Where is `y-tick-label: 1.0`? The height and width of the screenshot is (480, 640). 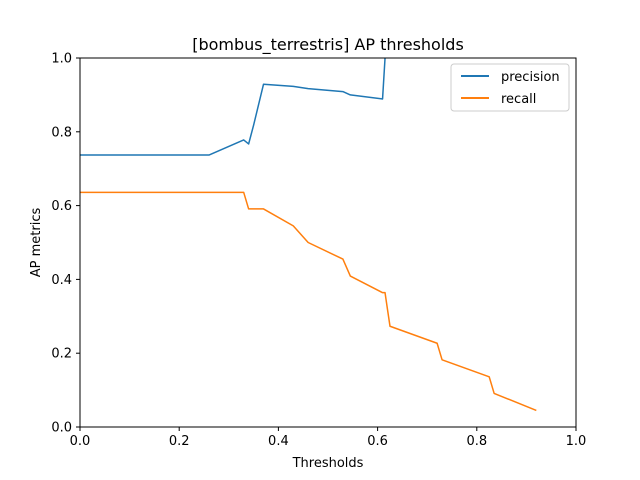 y-tick-label: 1.0 is located at coordinates (61, 59).